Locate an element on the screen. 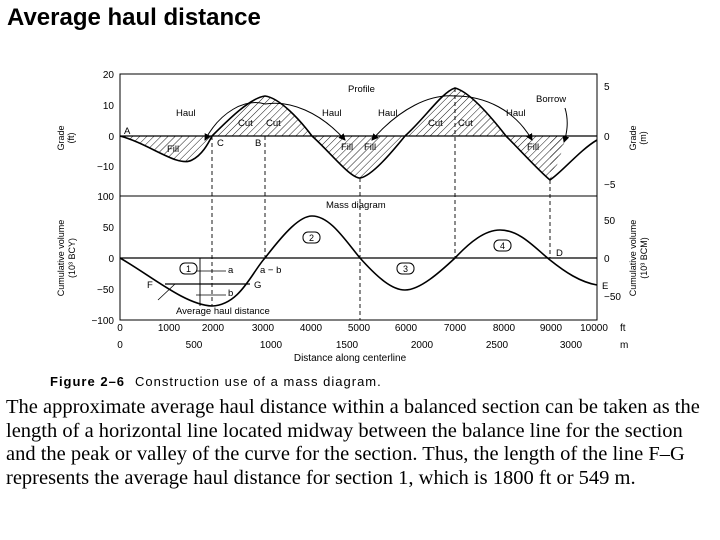 Image resolution: width=720 pixels, height=540 pixels. figure-caption-label: Figure 2–6 is located at coordinates (88, 381).